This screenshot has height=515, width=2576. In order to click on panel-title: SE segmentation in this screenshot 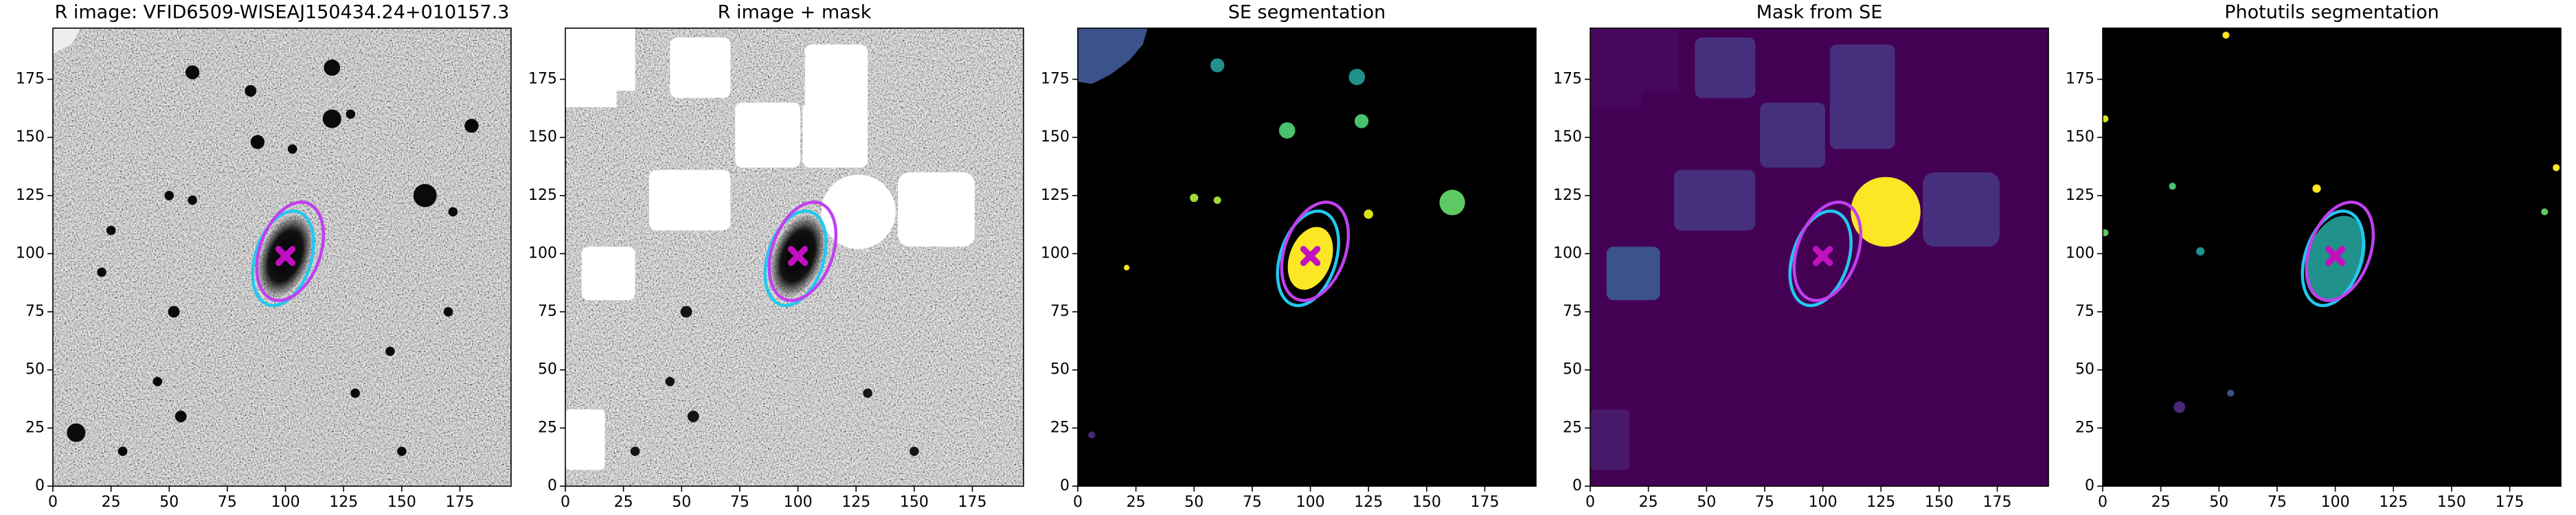, I will do `click(1307, 12)`.